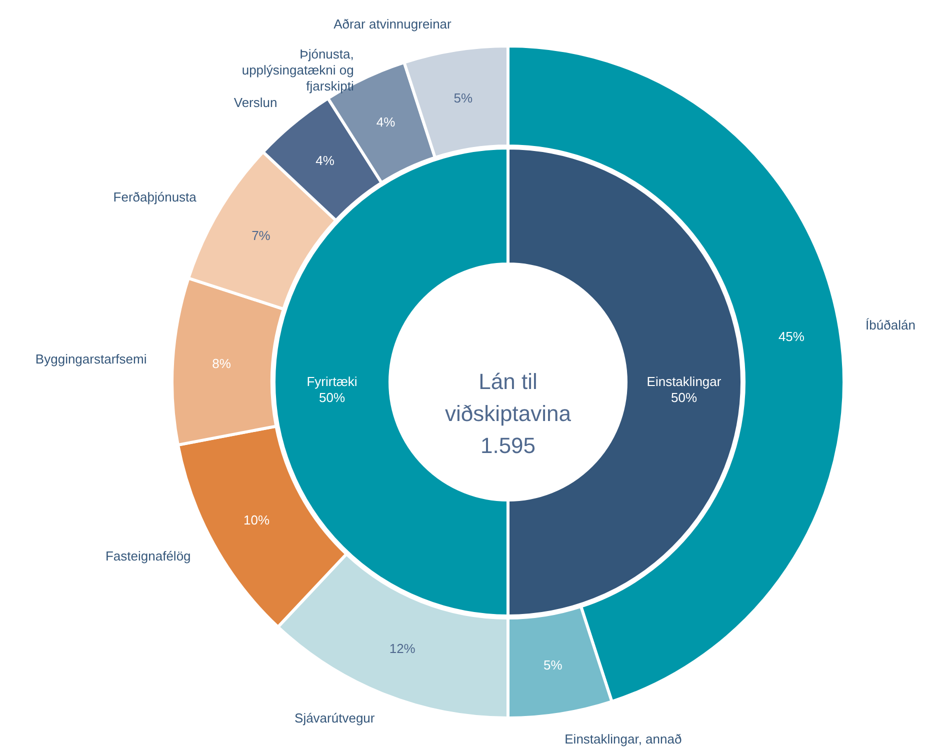 Image resolution: width=930 pixels, height=750 pixels. I want to click on slice-label: Byggingarstarfsemi, so click(91, 358).